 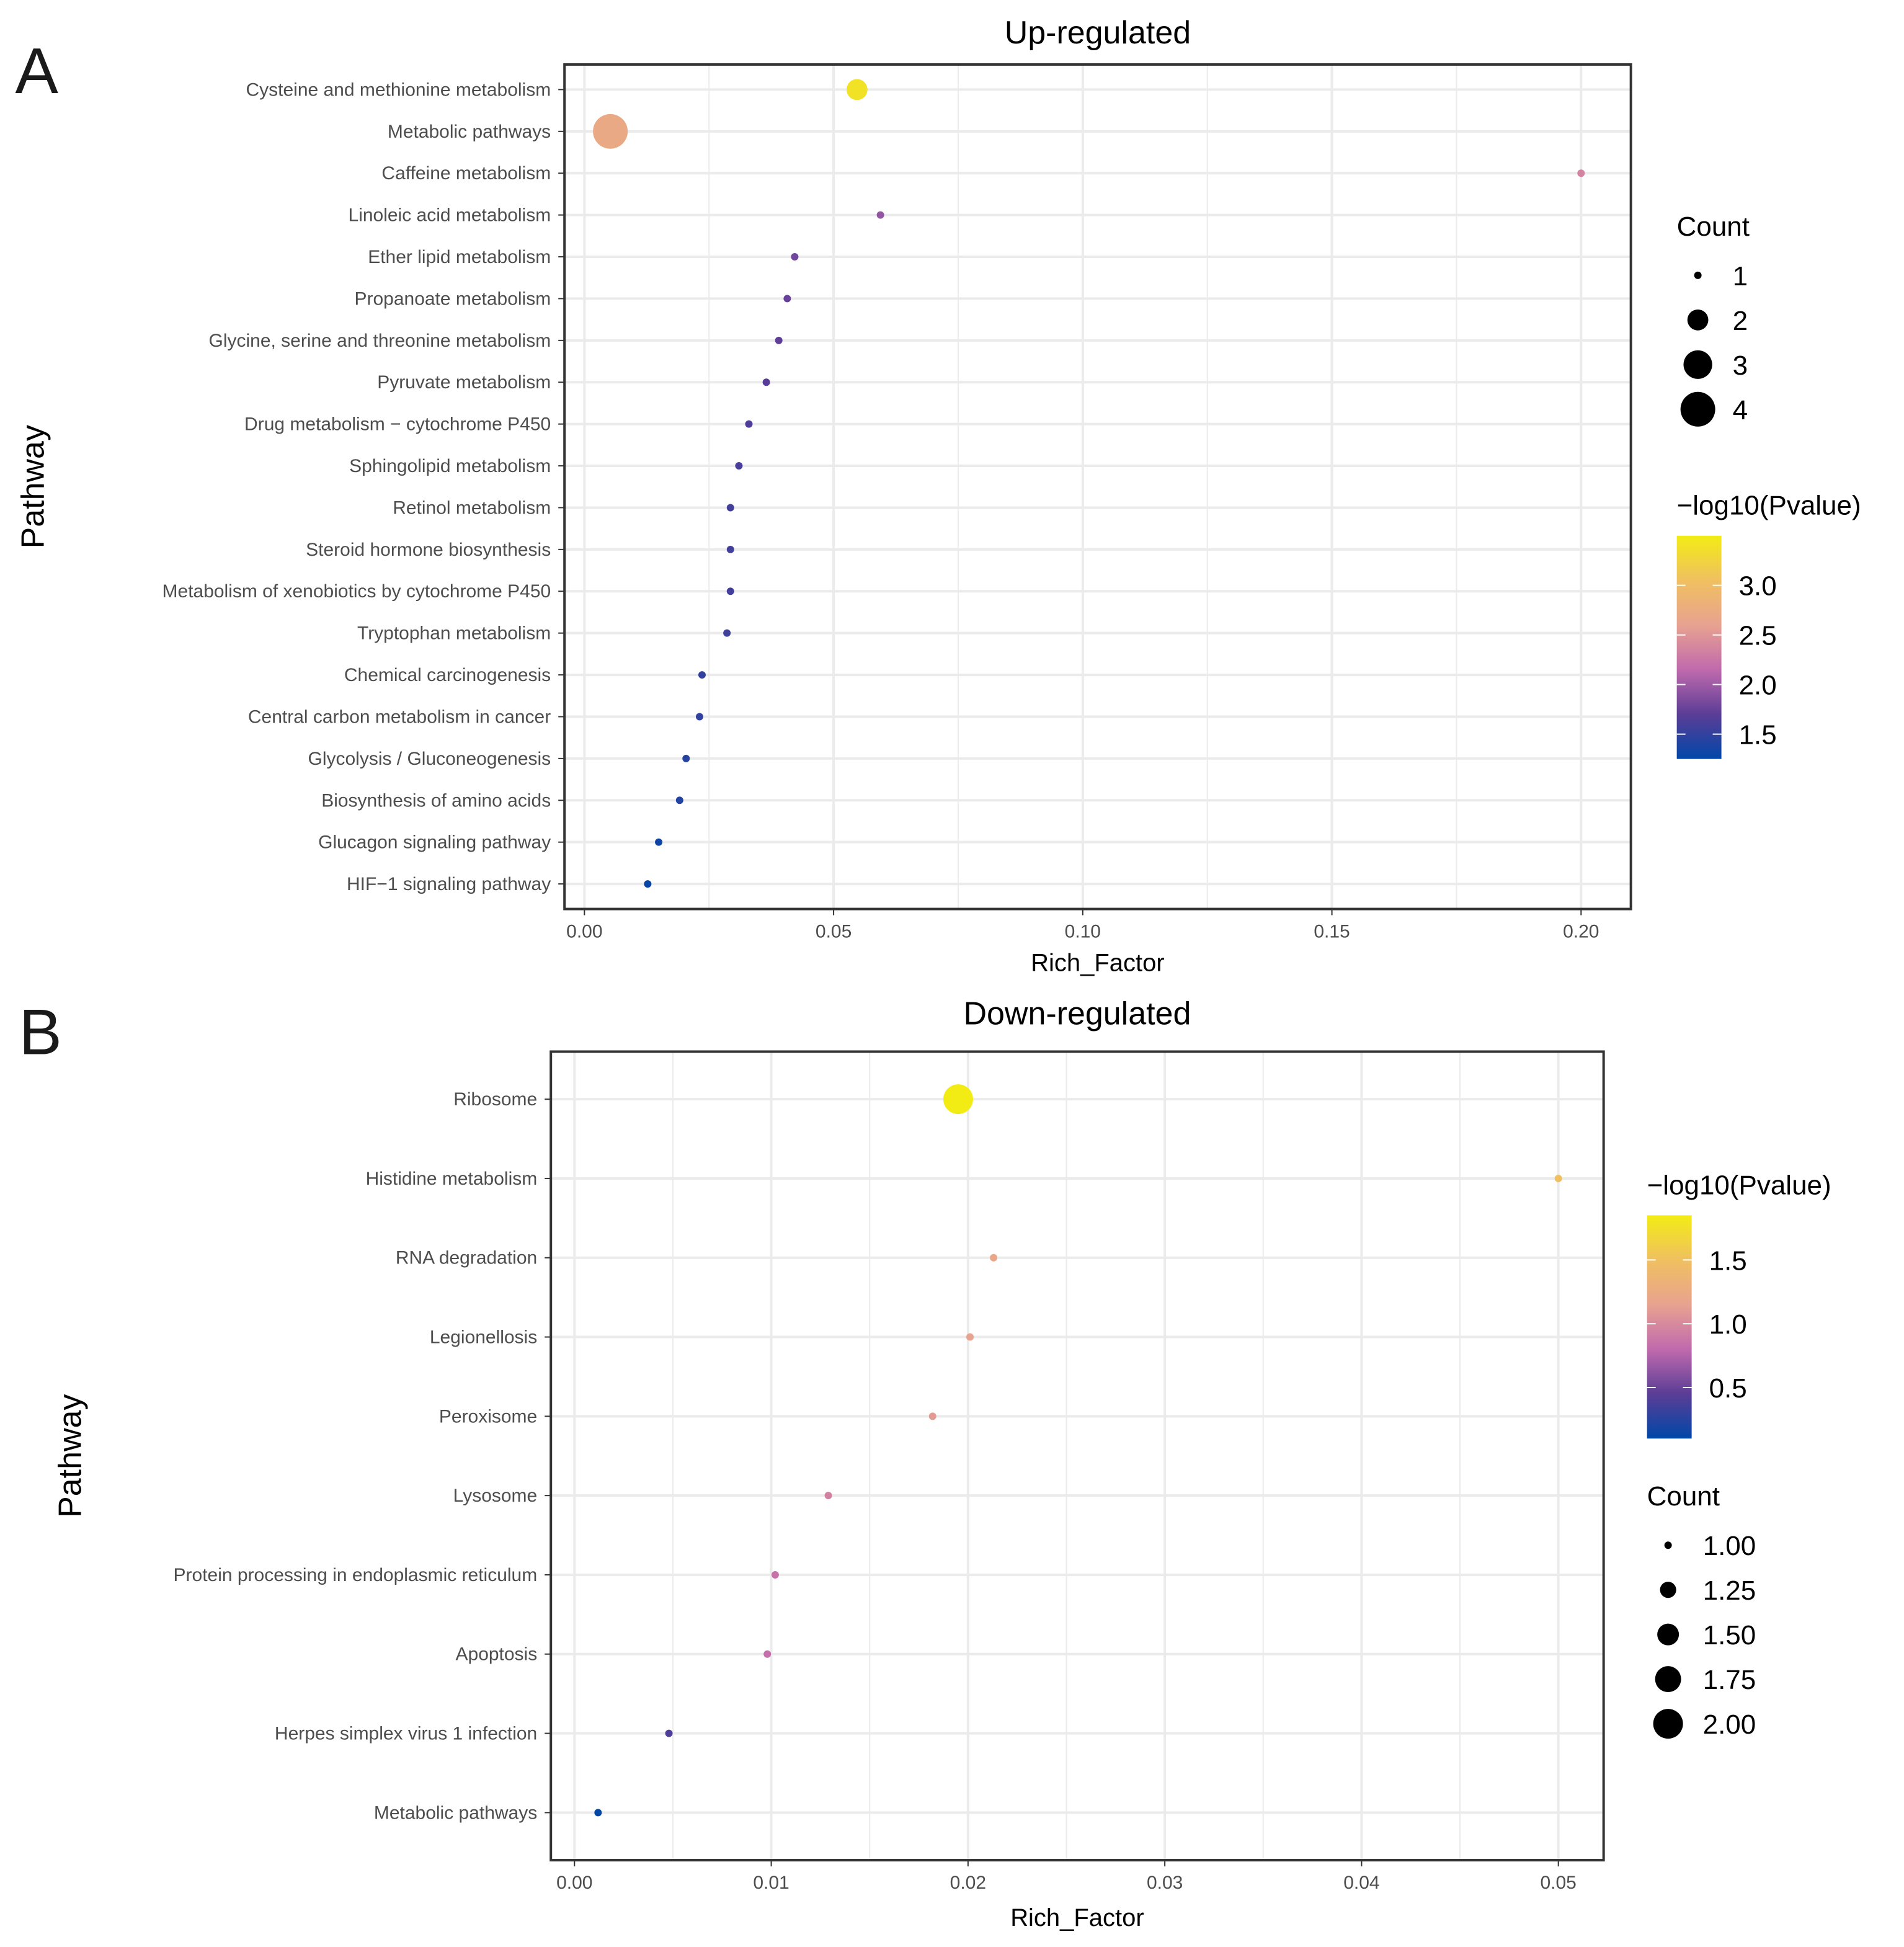 I want to click on color-bar, so click(x=1699, y=647).